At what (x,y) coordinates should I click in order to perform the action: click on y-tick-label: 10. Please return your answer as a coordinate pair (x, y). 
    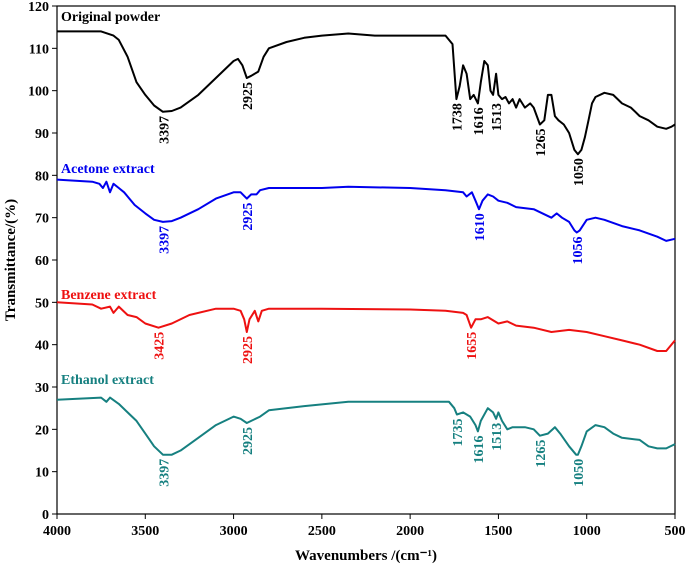
    Looking at the image, I should click on (42, 473).